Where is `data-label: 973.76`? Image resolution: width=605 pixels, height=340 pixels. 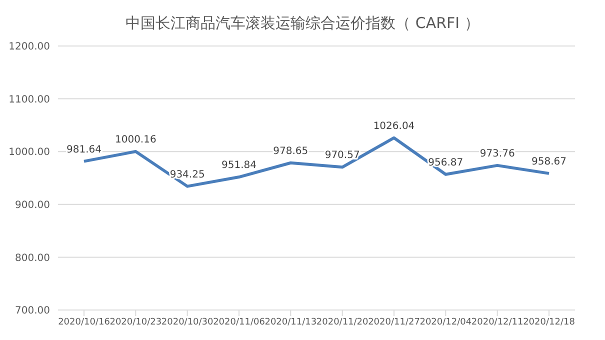 data-label: 973.76 is located at coordinates (497, 154).